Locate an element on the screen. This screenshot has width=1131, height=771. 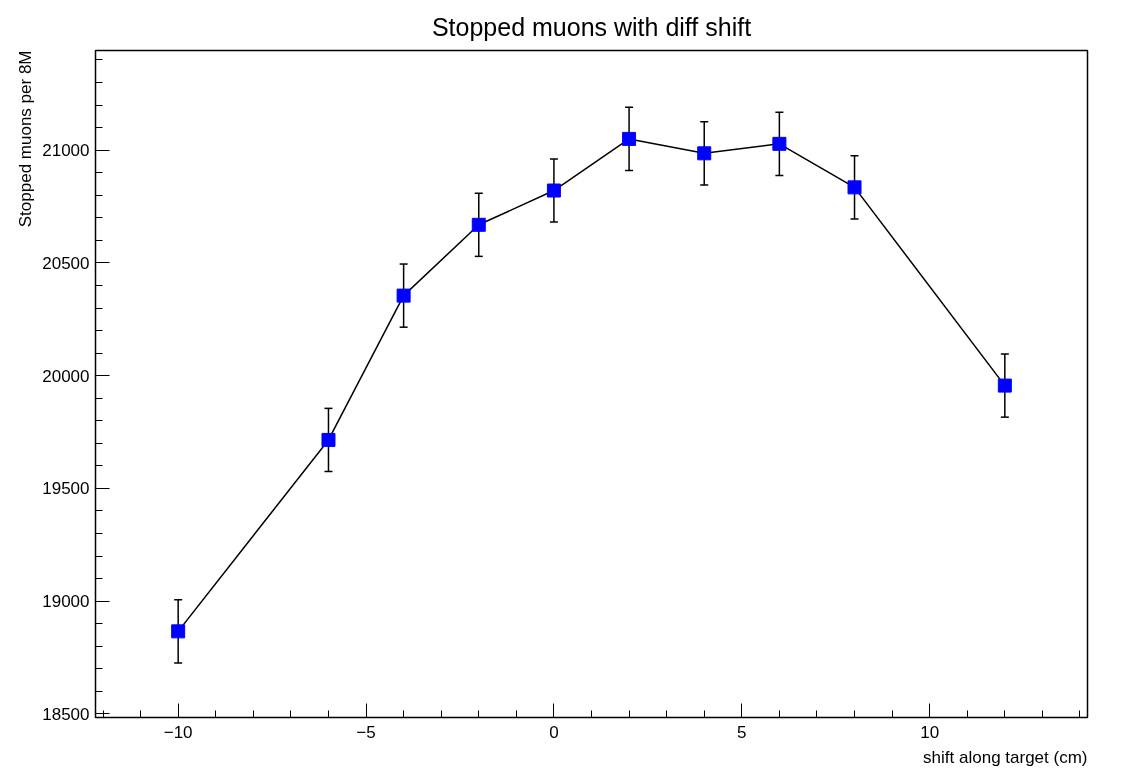
chart-title: Stopped muons with diff shift is located at coordinates (591, 26).